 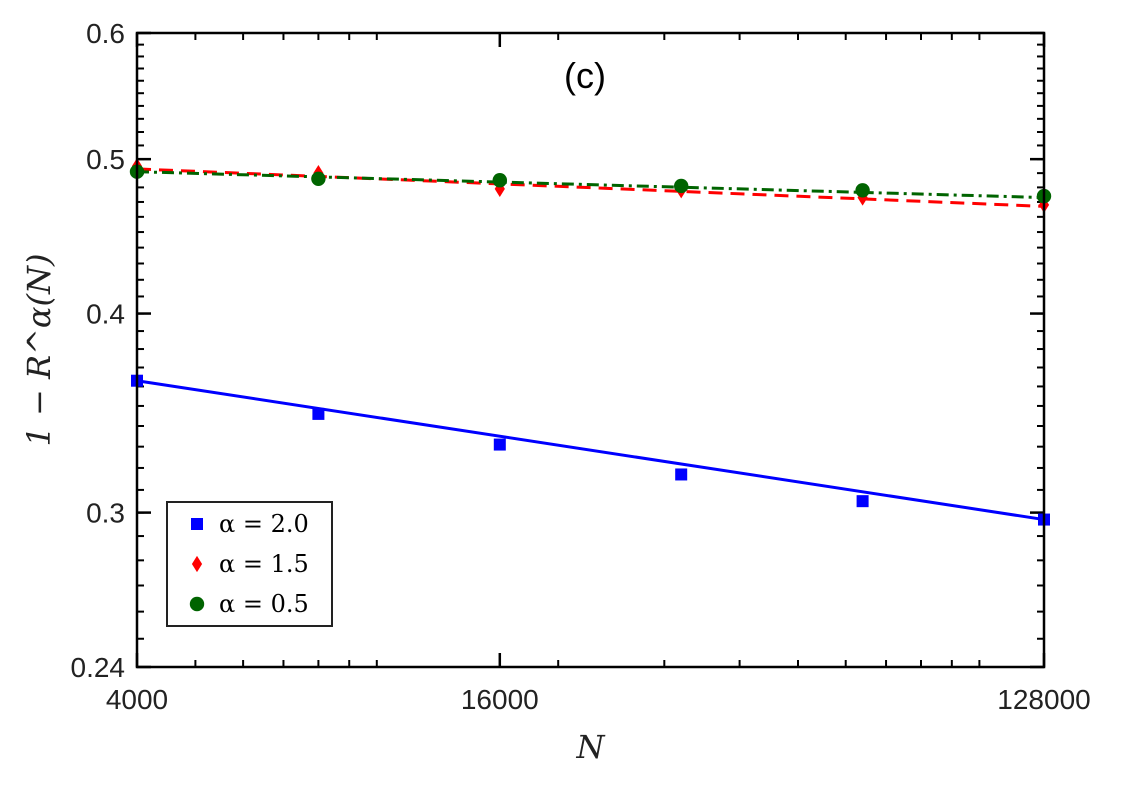 I want to click on y-tick-label: 0.5, so click(x=105, y=159).